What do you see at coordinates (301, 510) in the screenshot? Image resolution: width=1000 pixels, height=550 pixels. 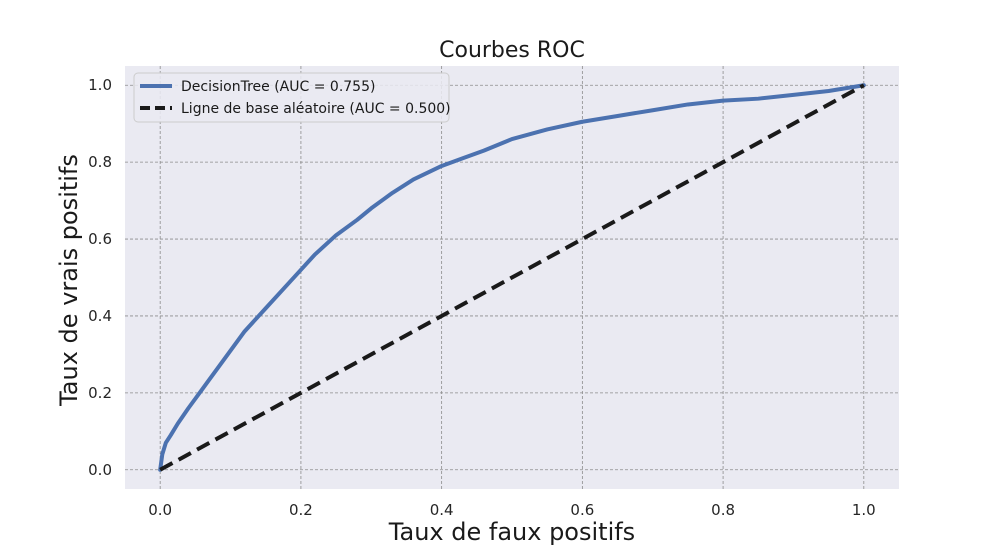 I see `x-tick-label: 0.2` at bounding box center [301, 510].